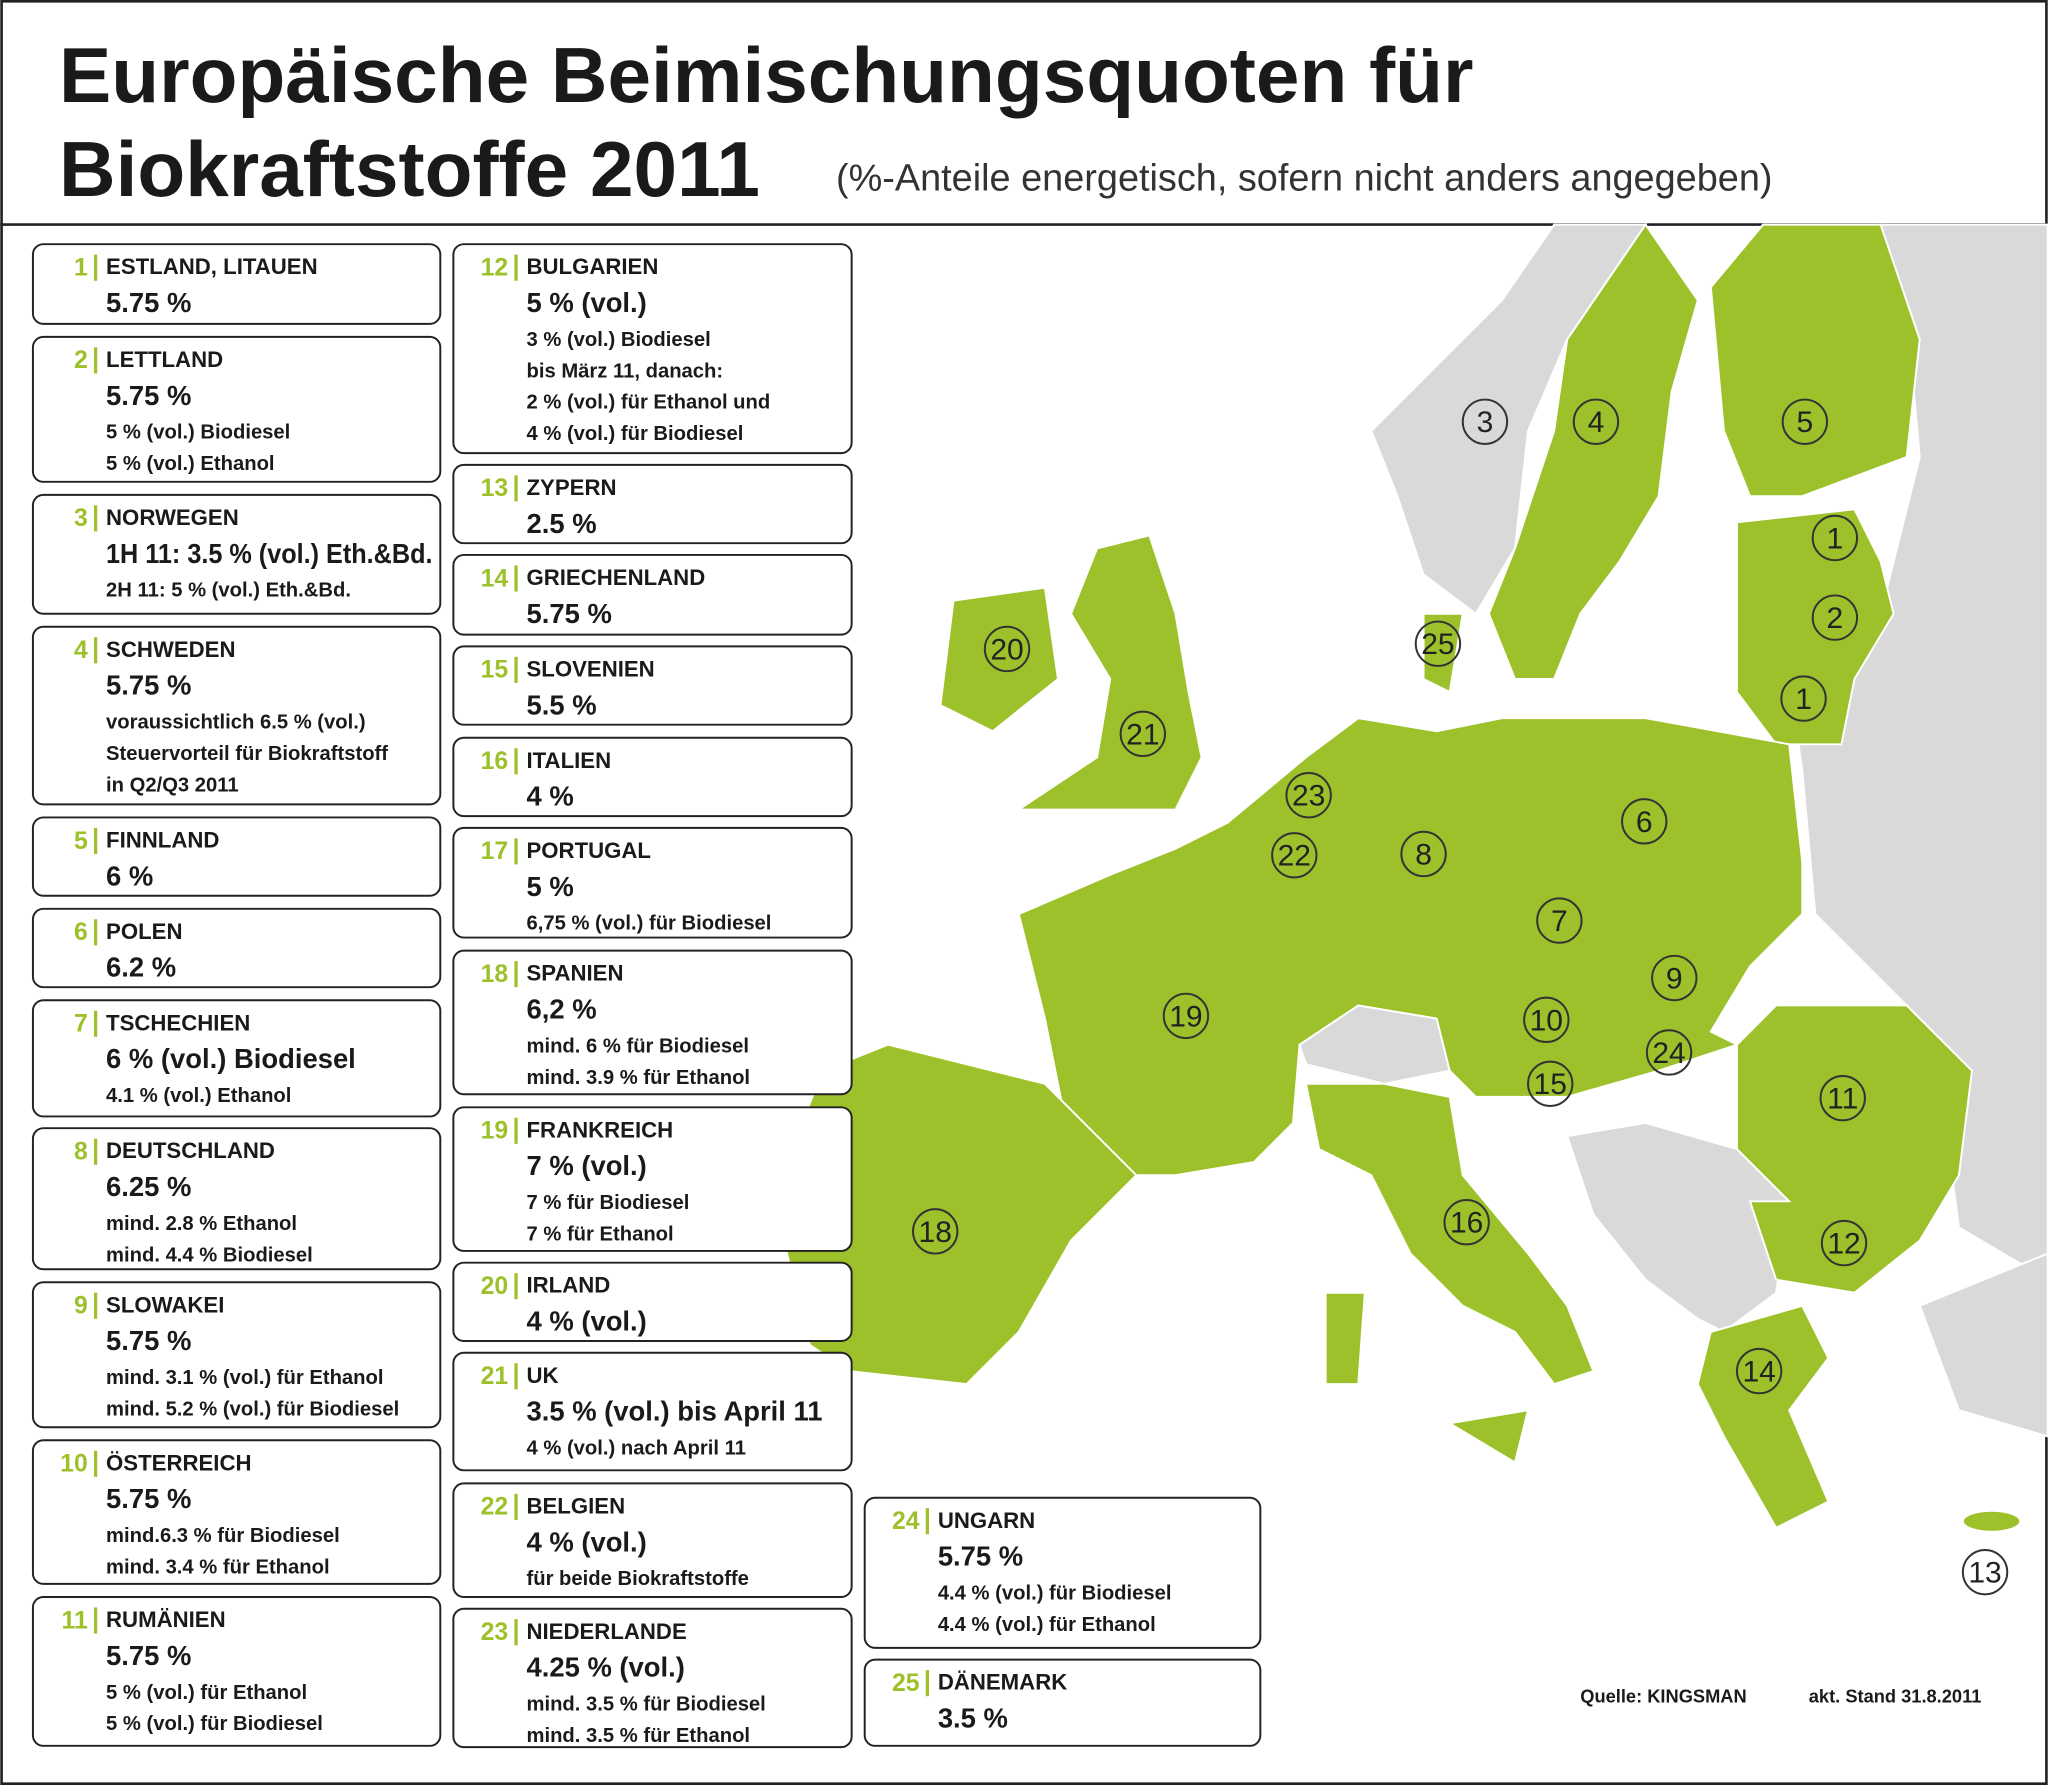 Image resolution: width=2048 pixels, height=1785 pixels. I want to click on entry-number: 18, so click(495, 974).